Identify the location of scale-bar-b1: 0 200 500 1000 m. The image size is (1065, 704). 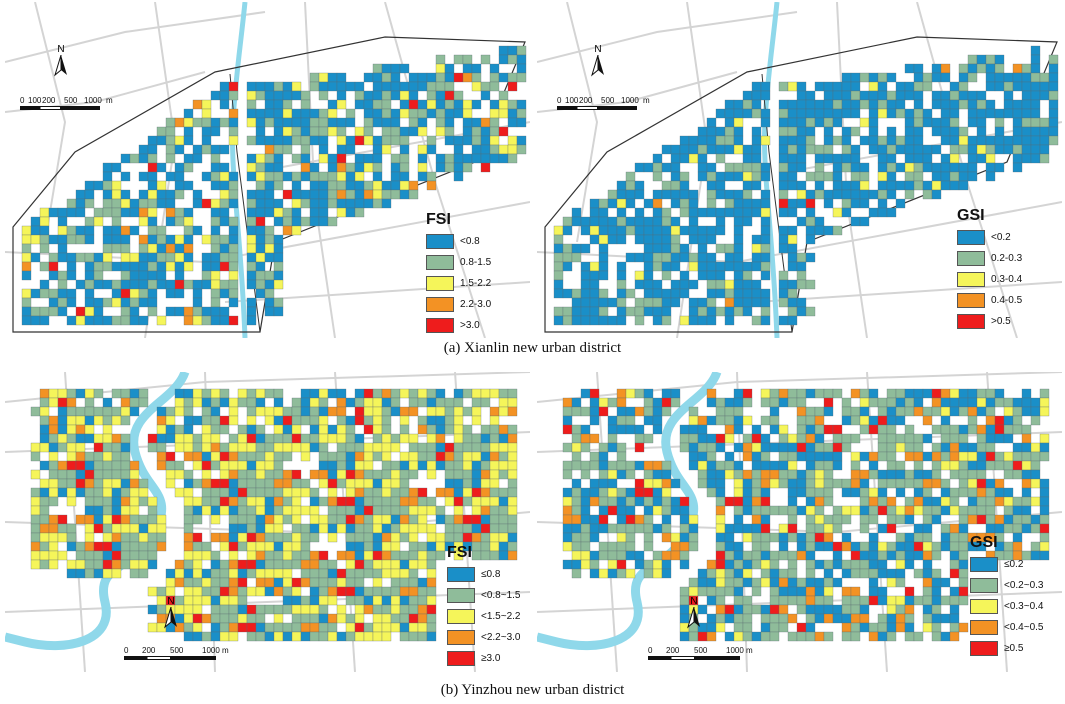
(176, 653).